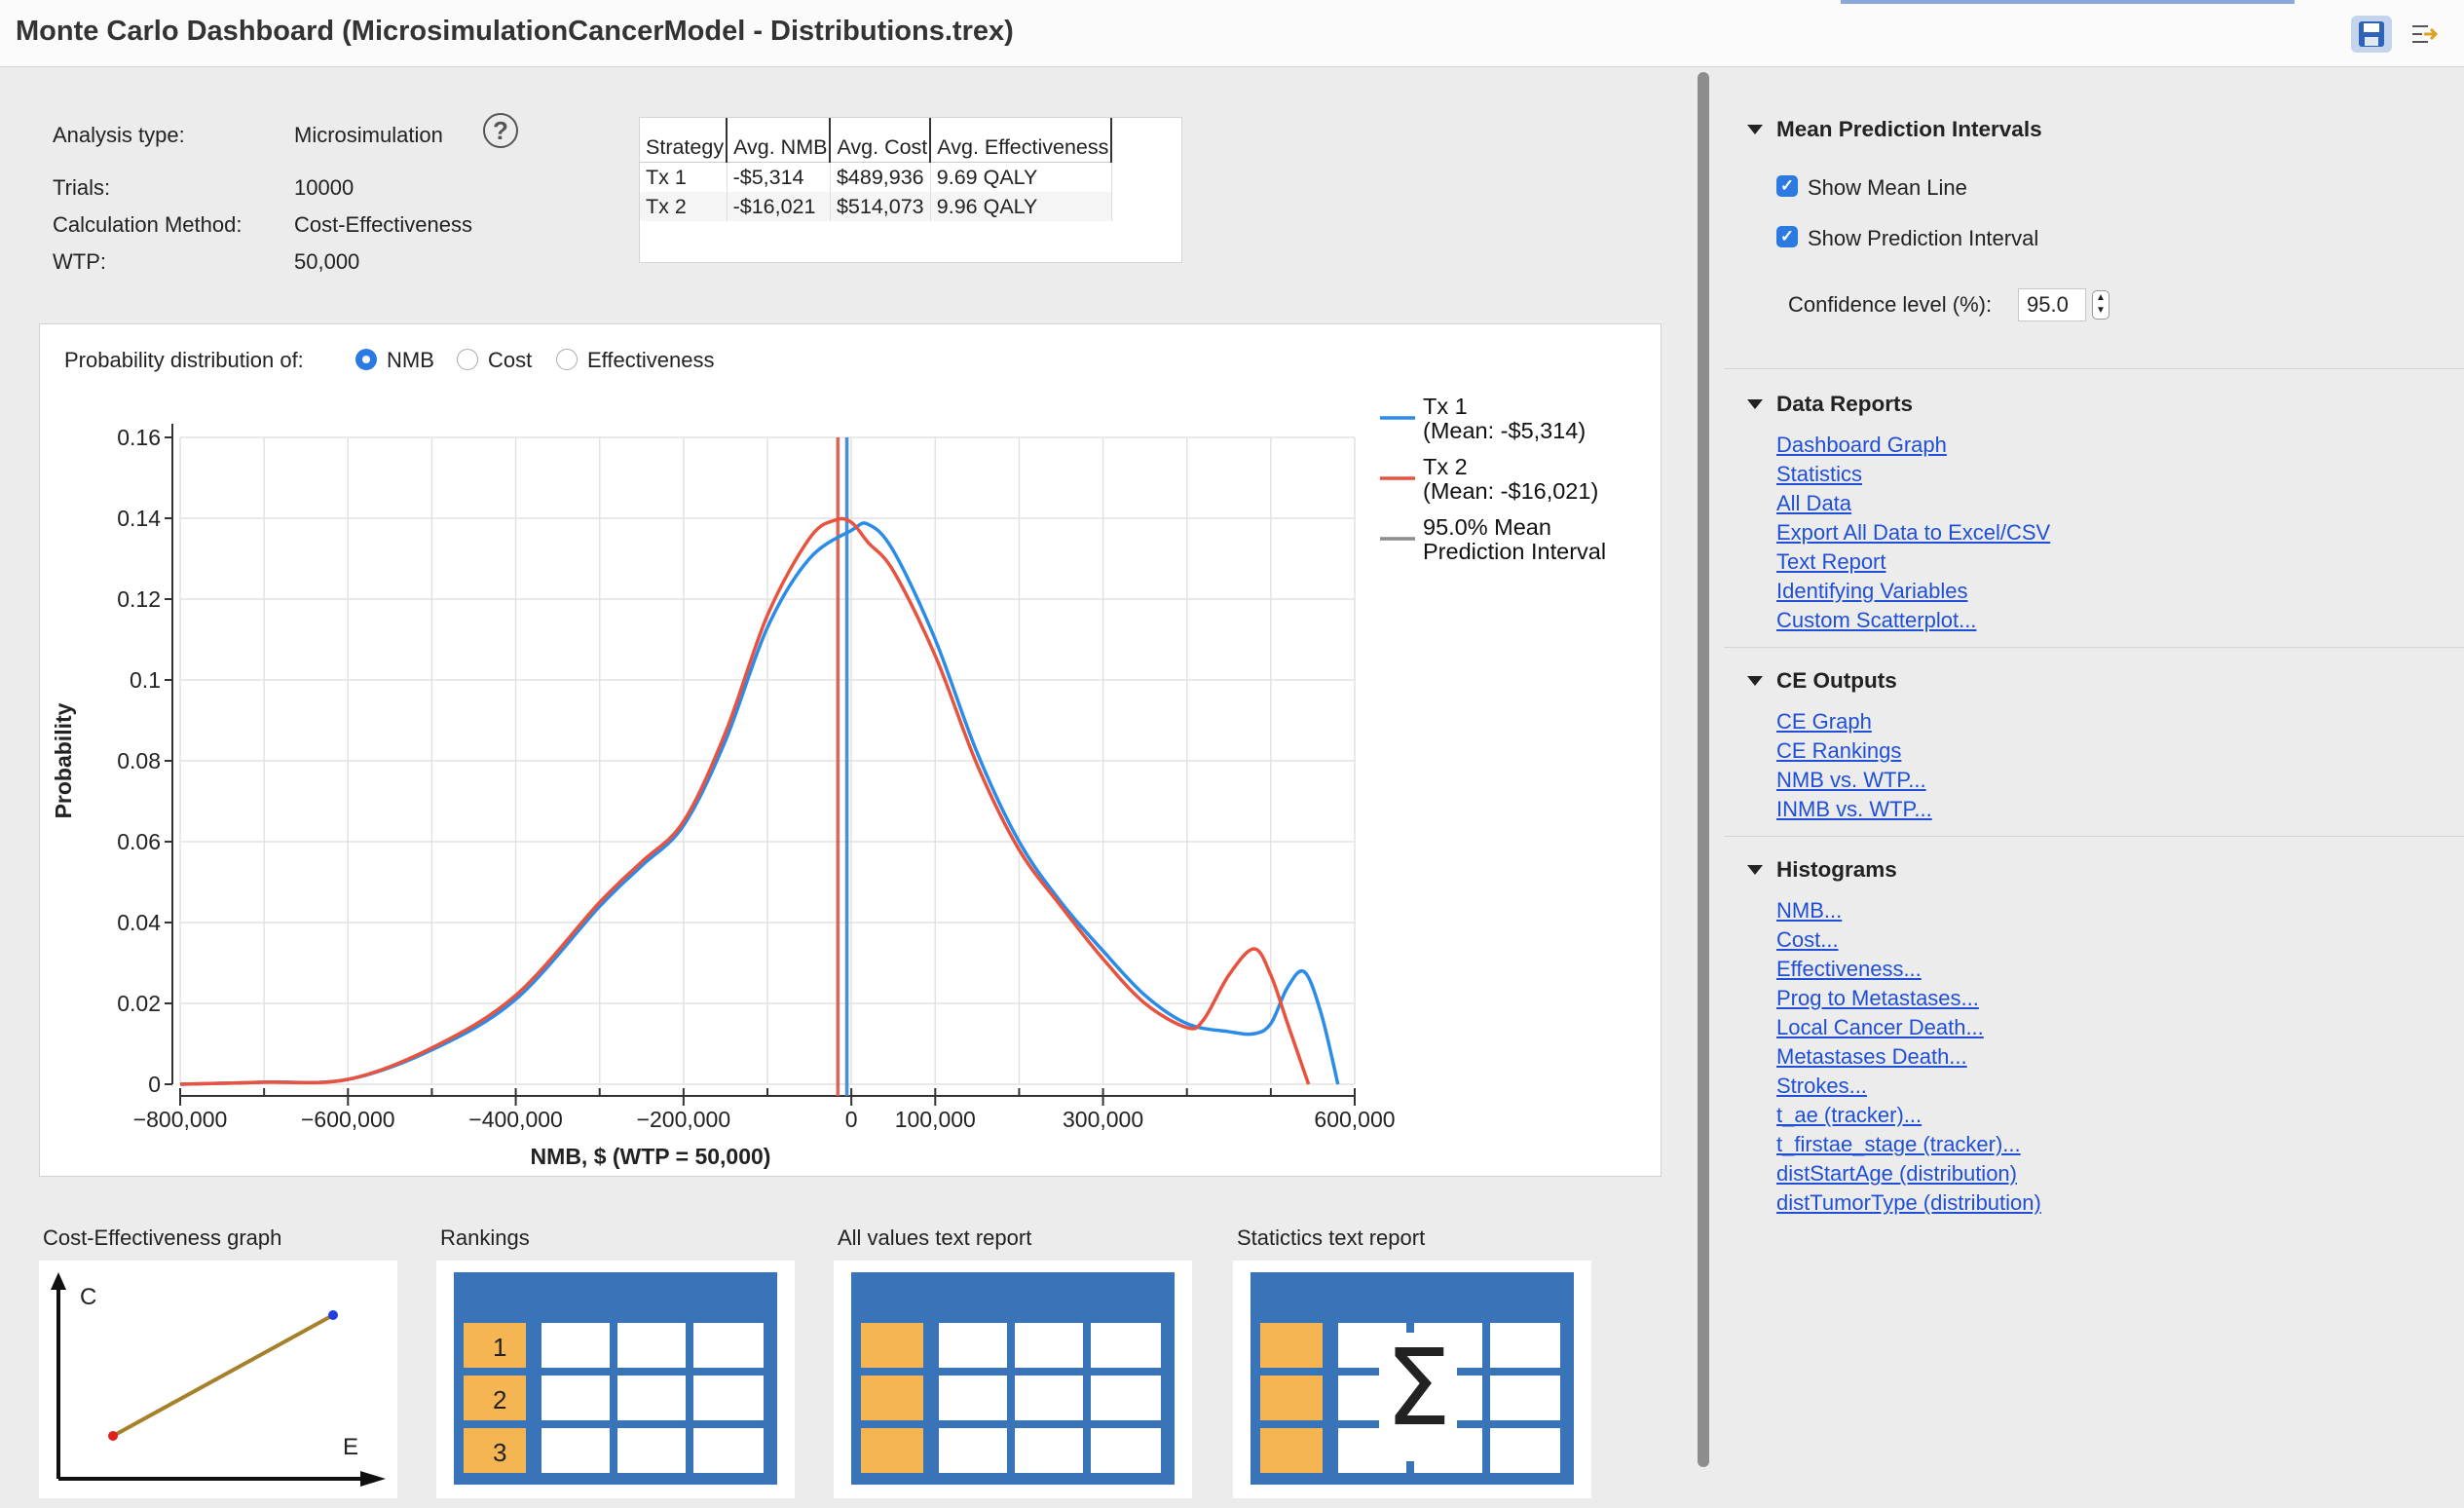 Image resolution: width=2464 pixels, height=1508 pixels. What do you see at coordinates (684, 206) in the screenshot?
I see `table-cell: Tx 2` at bounding box center [684, 206].